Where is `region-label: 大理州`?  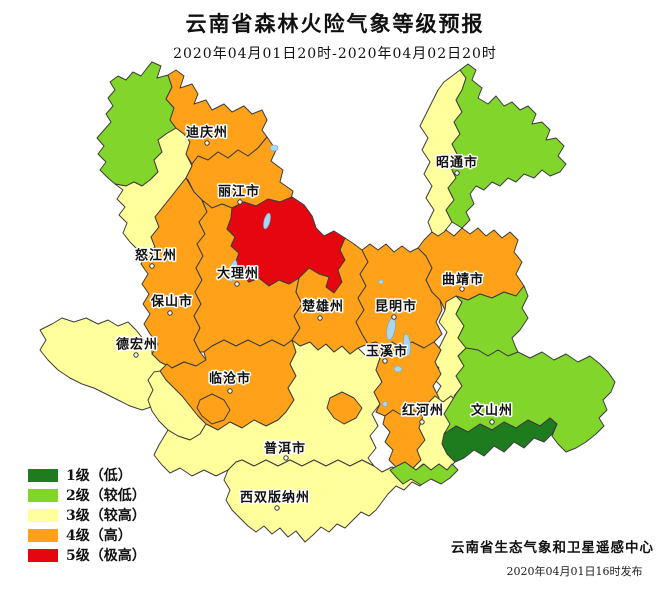 region-label: 大理州 is located at coordinates (238, 274).